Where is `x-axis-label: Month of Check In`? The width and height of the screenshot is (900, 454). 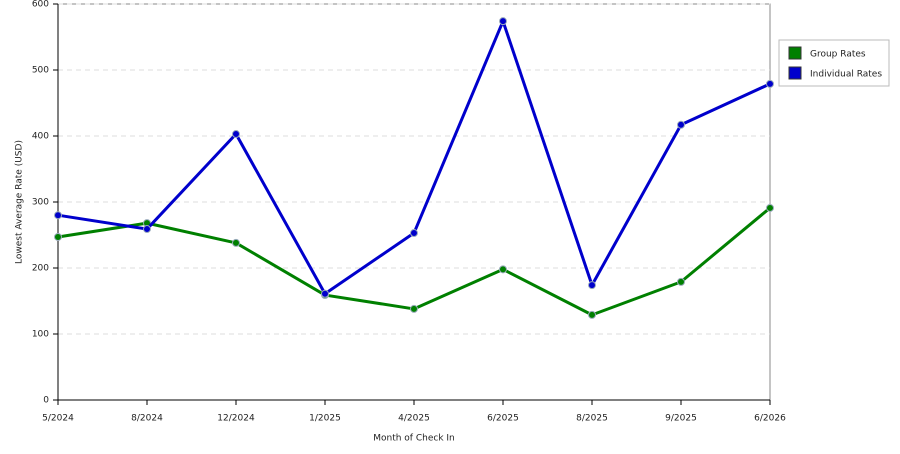 x-axis-label: Month of Check In is located at coordinates (414, 439).